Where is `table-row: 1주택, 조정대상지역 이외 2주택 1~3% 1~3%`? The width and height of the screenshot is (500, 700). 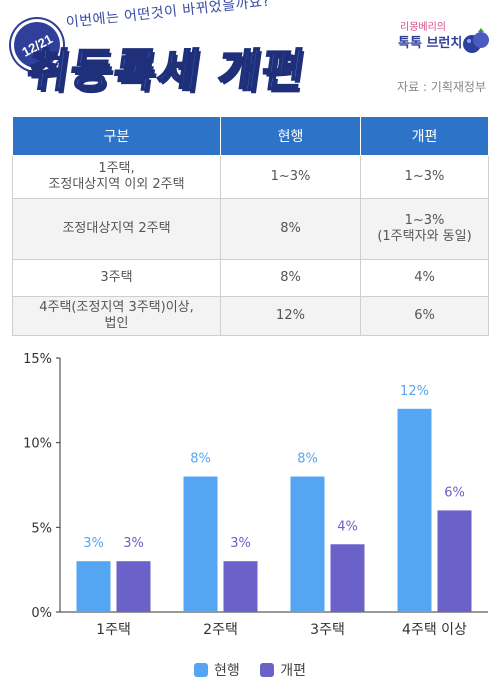 table-row: 1주택, 조정대상지역 이외 2주택 1~3% 1~3% is located at coordinates (250, 177).